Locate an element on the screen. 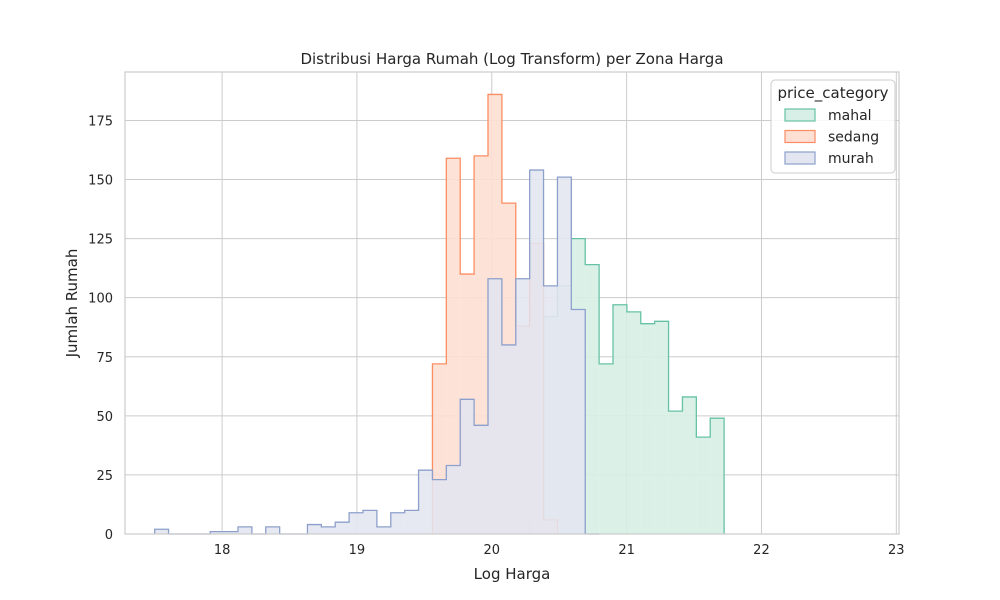 This screenshot has height=600, width=1000. x-tick-label: 23 is located at coordinates (896, 550).